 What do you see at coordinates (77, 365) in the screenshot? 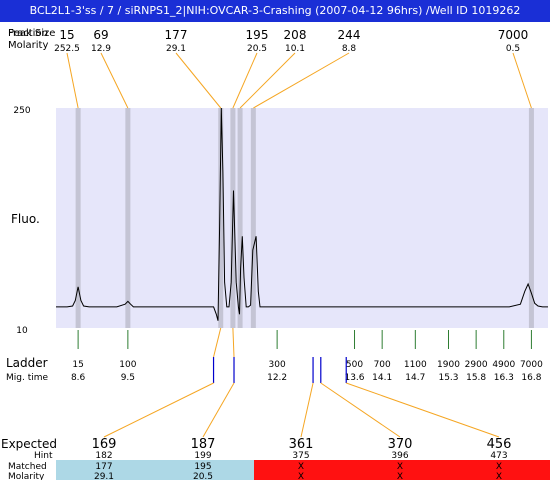
I see `ladder-size-value: 15` at bounding box center [77, 365].